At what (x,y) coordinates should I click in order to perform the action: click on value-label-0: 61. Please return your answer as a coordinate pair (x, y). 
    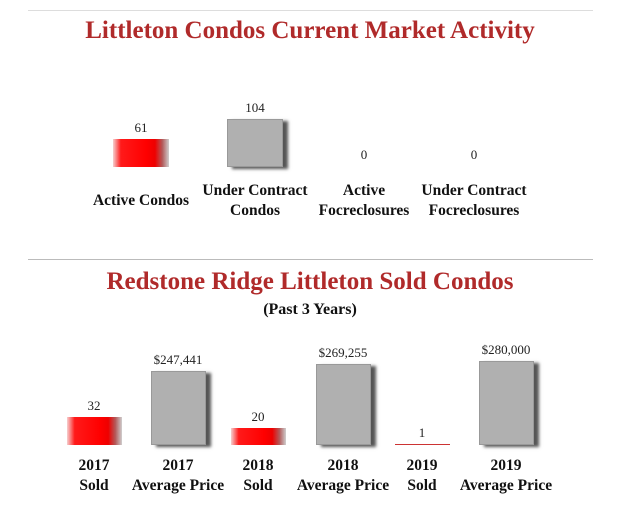
    Looking at the image, I should click on (141, 127).